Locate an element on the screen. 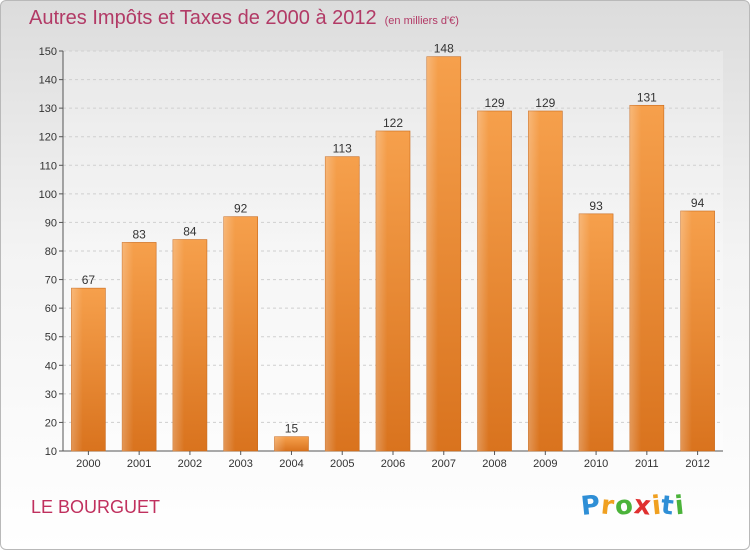 The width and height of the screenshot is (750, 550). y-tick-label: 90 is located at coordinates (51, 223).